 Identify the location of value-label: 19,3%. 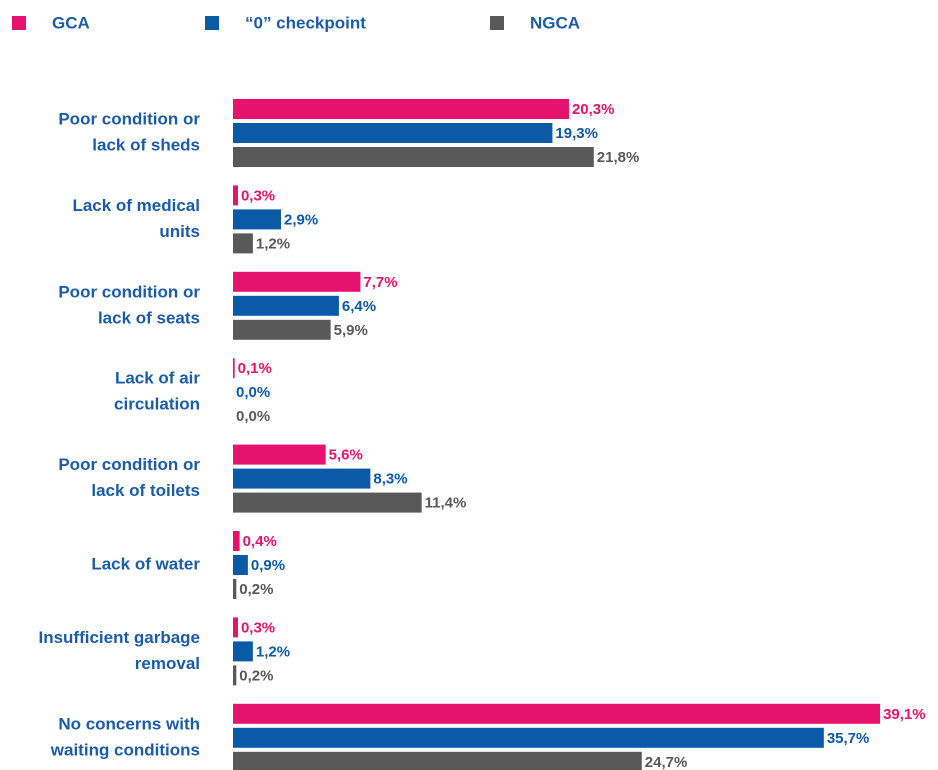
(576, 133).